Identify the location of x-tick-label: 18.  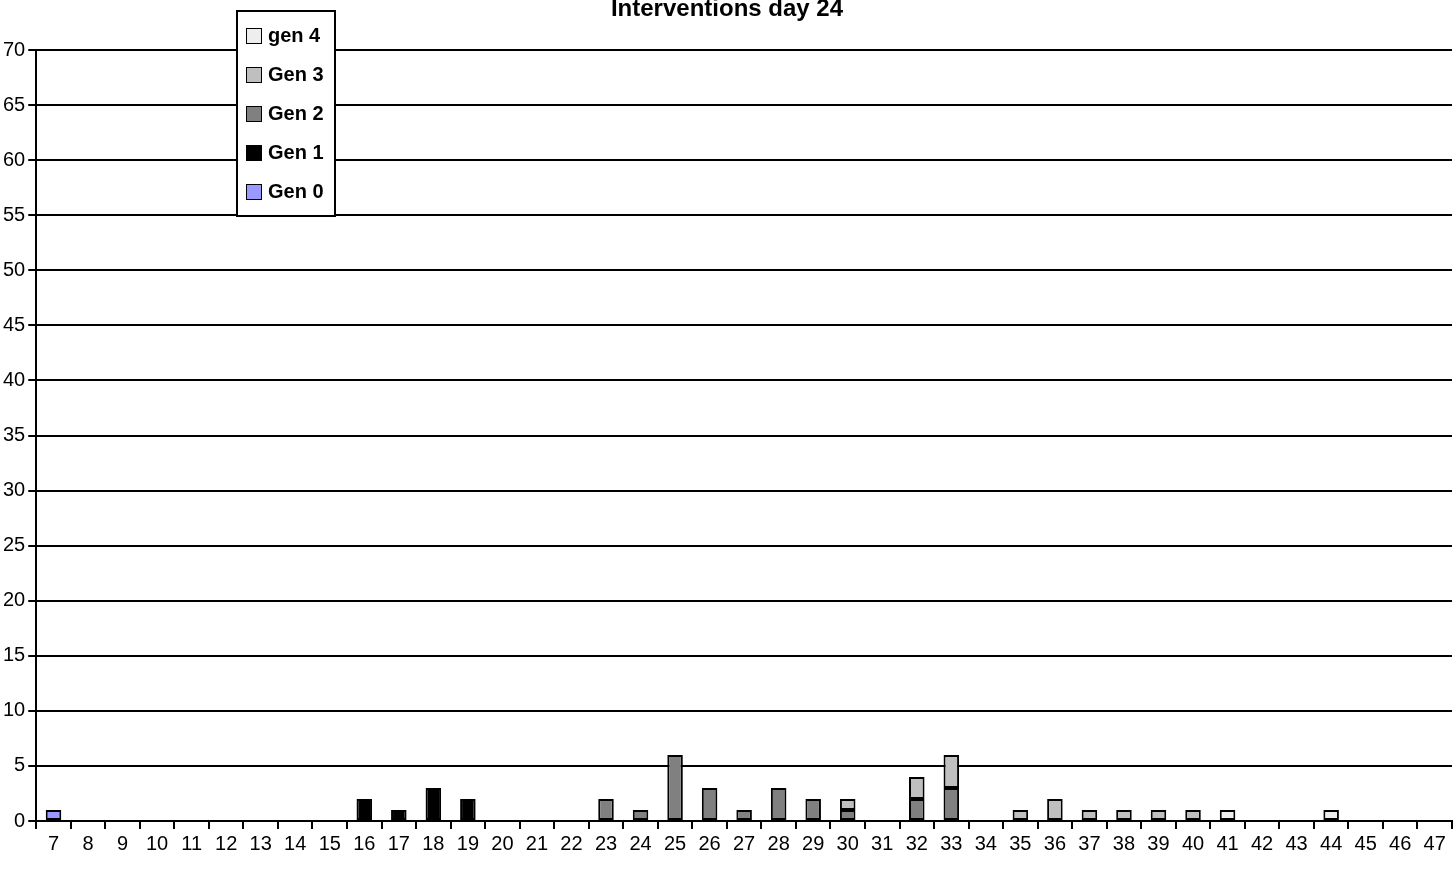
(433, 842).